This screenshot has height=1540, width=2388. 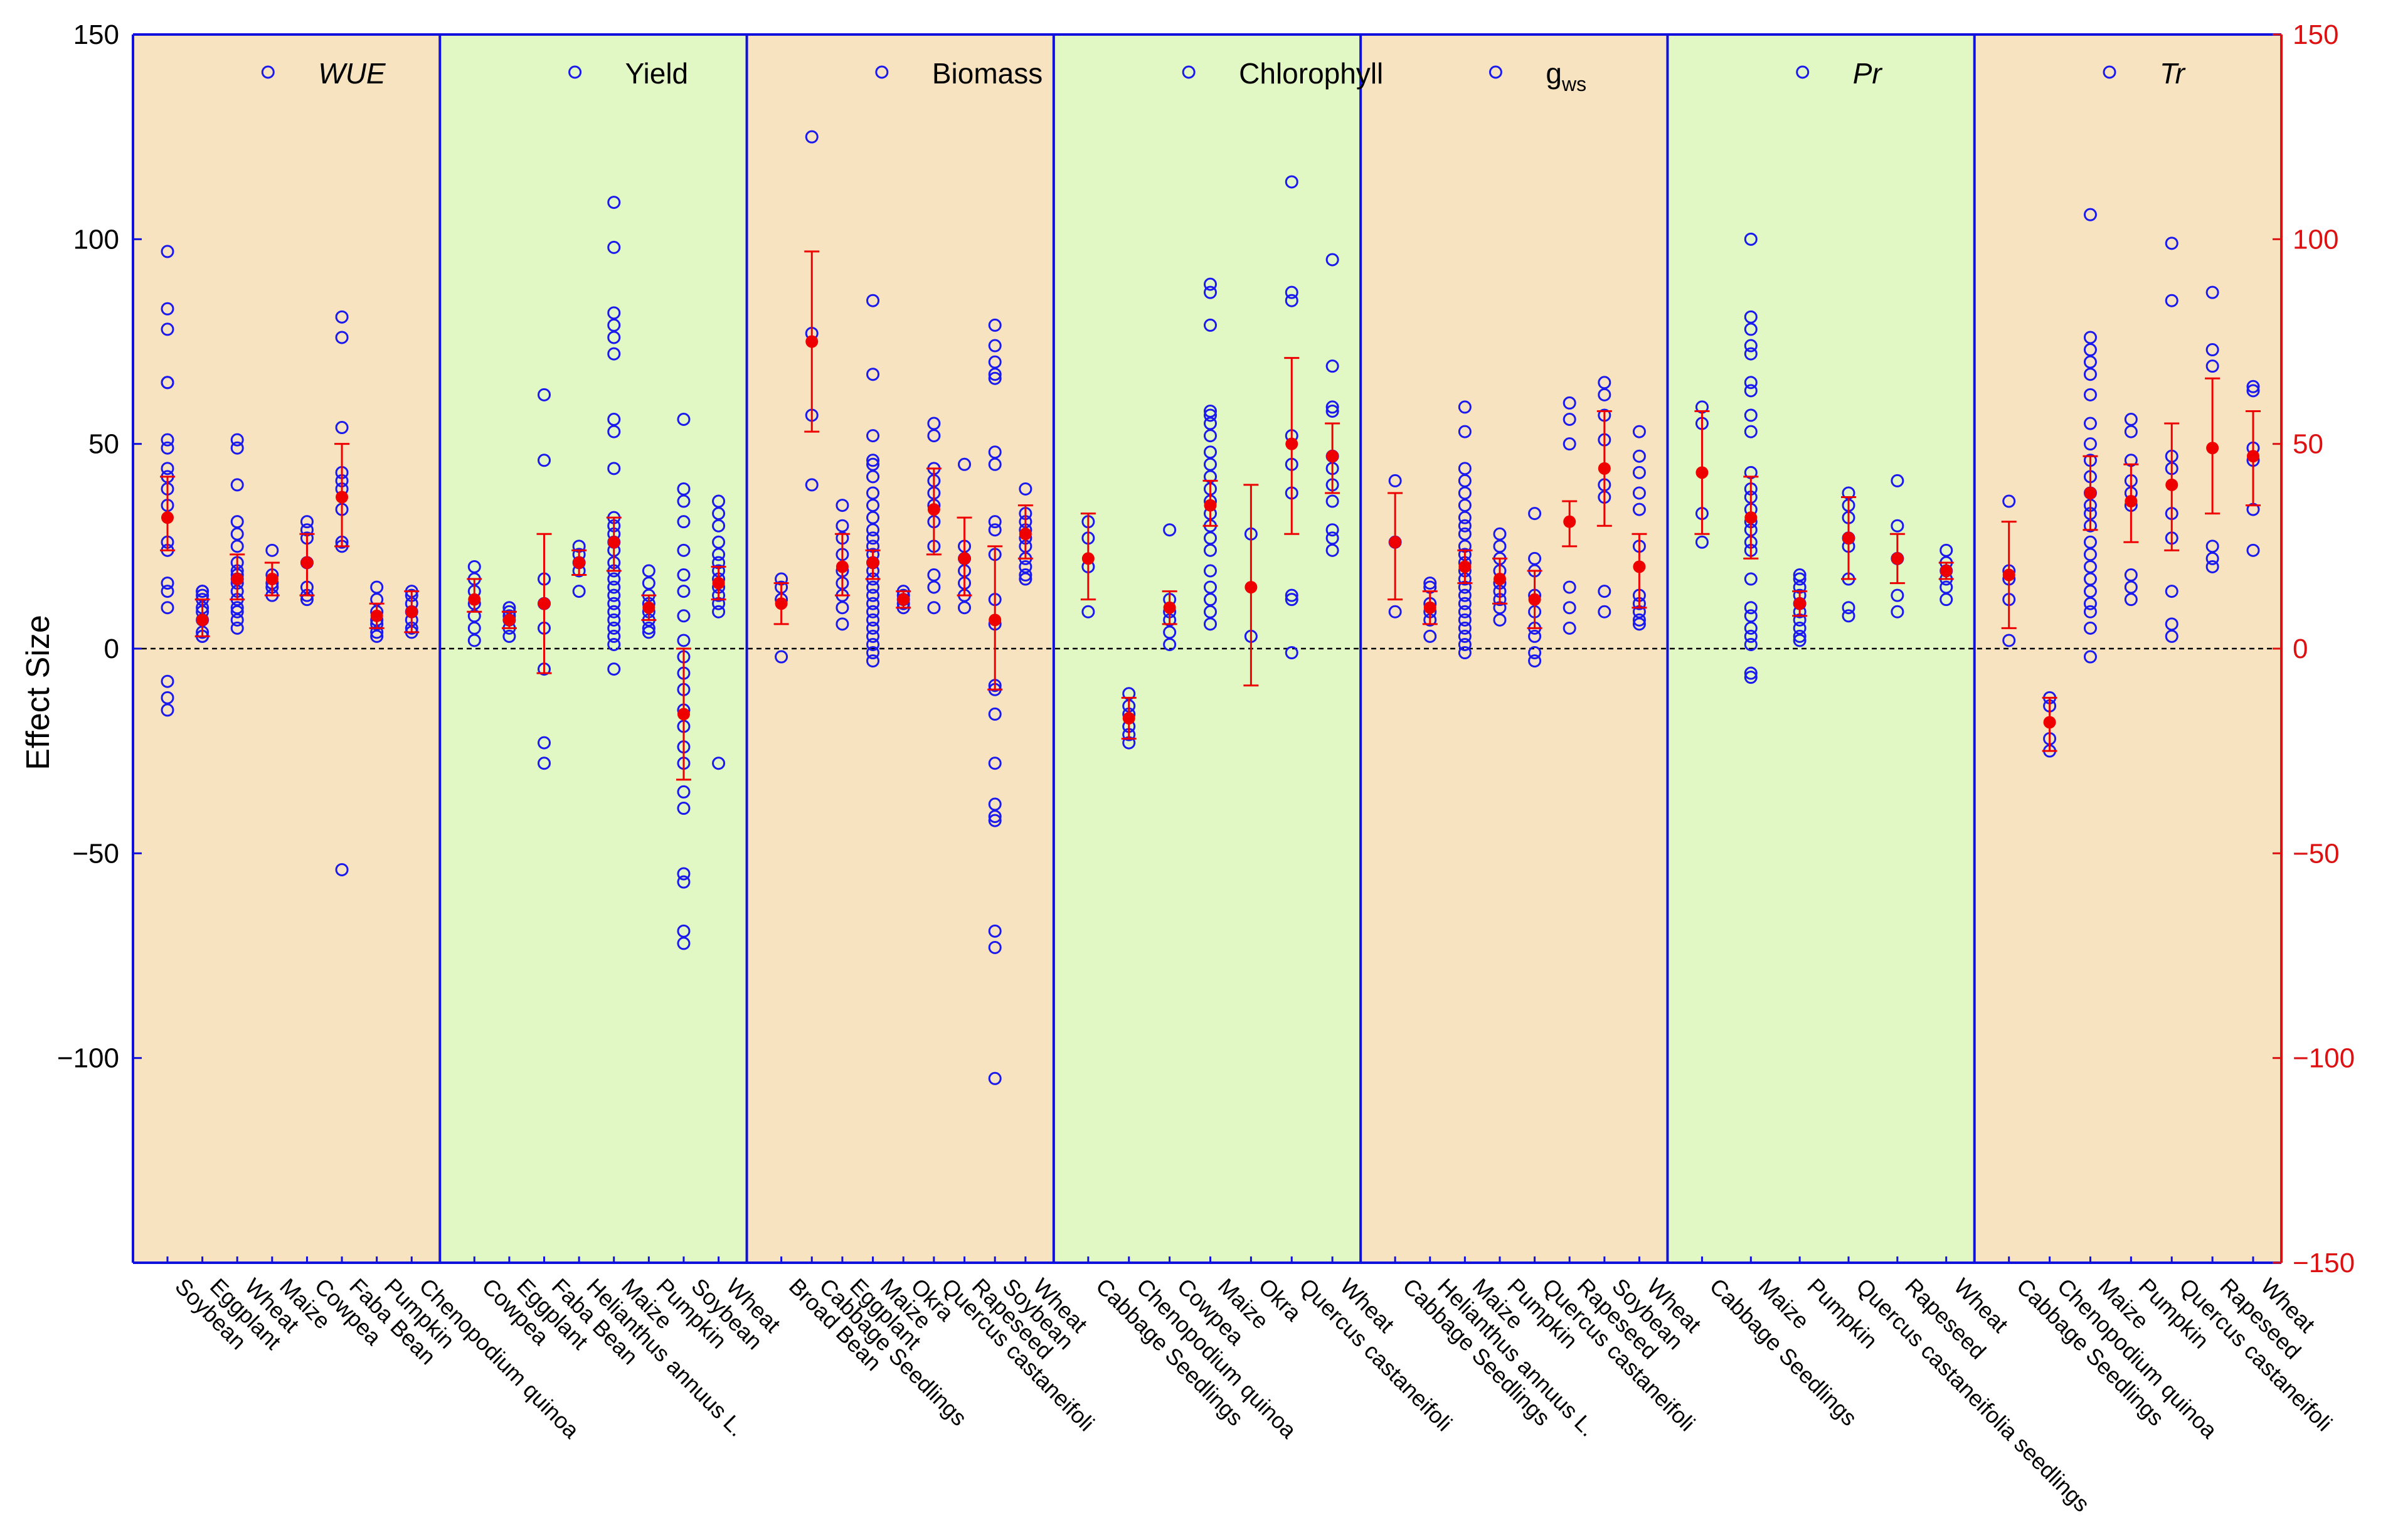 I want to click on legend-label-yield: Yield, so click(x=657, y=73).